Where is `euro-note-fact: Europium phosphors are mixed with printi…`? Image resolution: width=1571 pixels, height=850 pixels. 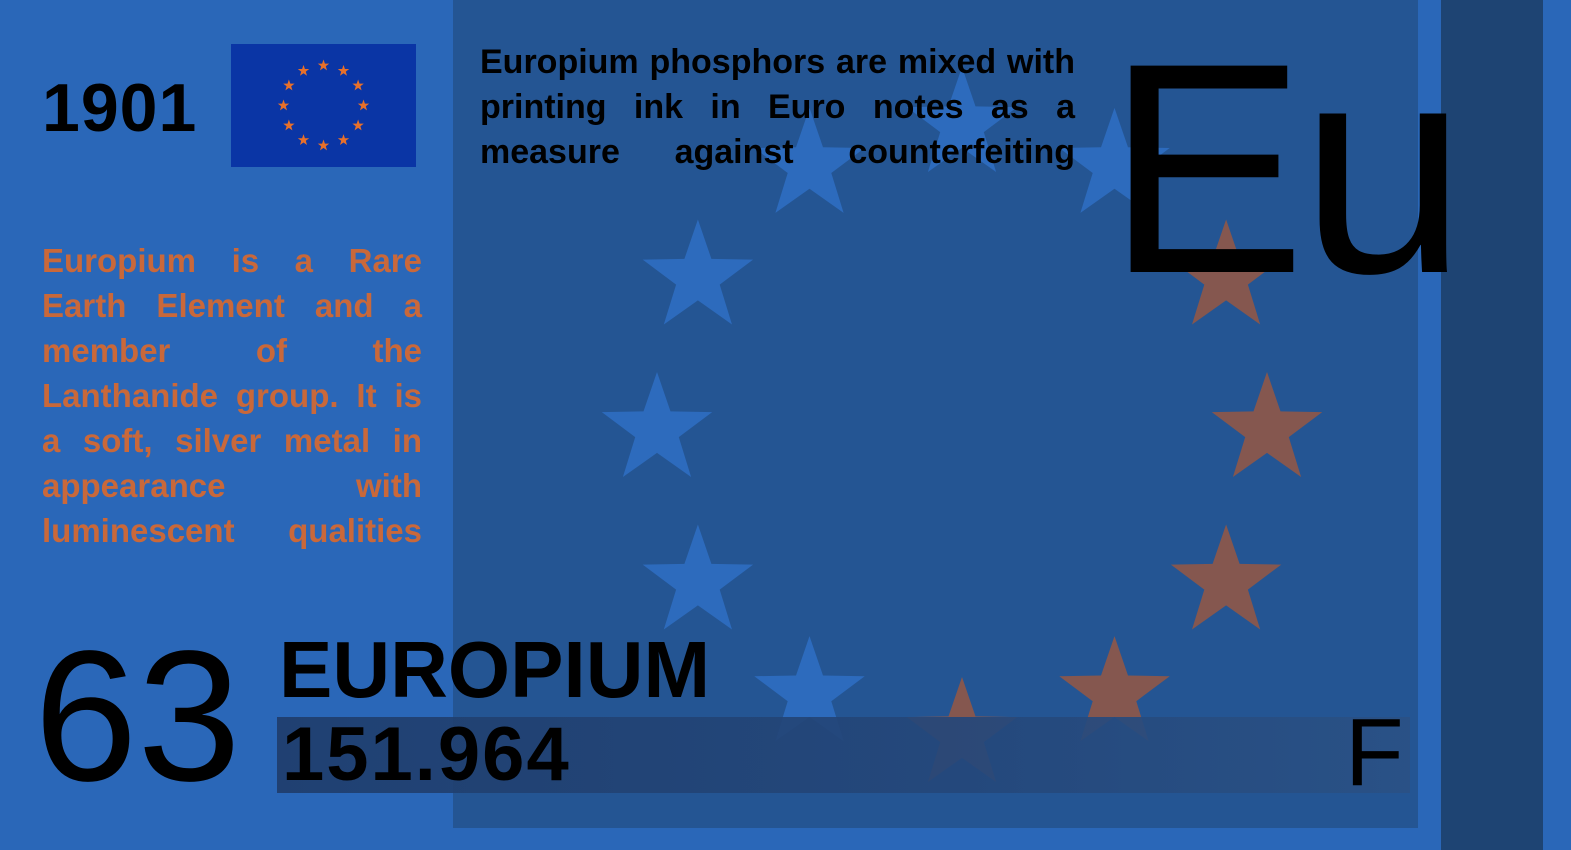 euro-note-fact: Europium phosphors are mixed with printi… is located at coordinates (777, 107).